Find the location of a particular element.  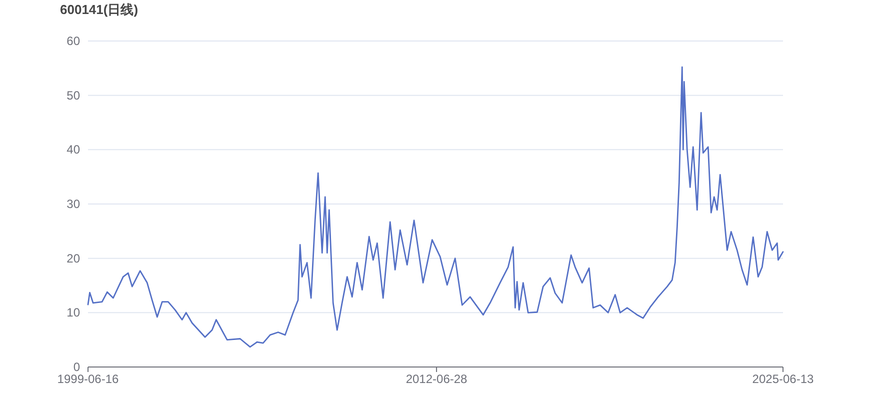

y-tick-label: 20 is located at coordinates (73, 258).